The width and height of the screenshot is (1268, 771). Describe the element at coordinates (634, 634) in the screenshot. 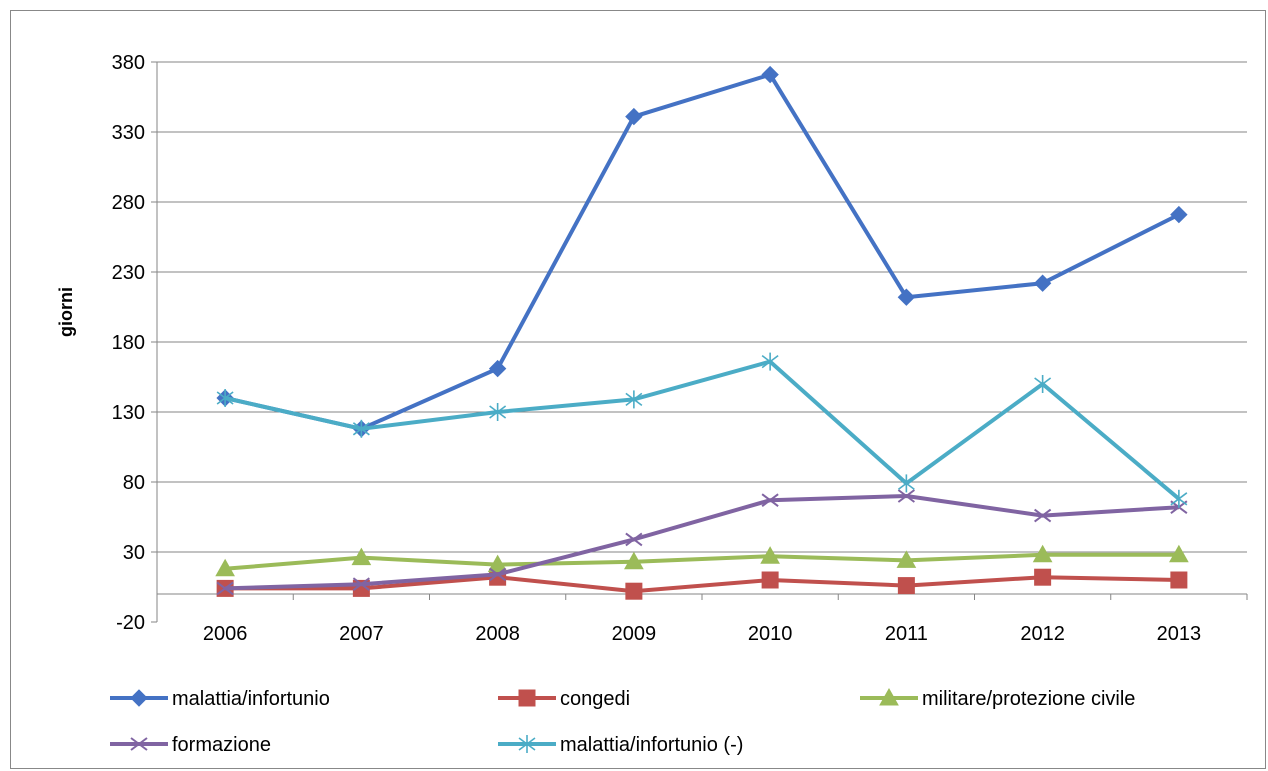

I see `x-tick-label: 2009` at that location.